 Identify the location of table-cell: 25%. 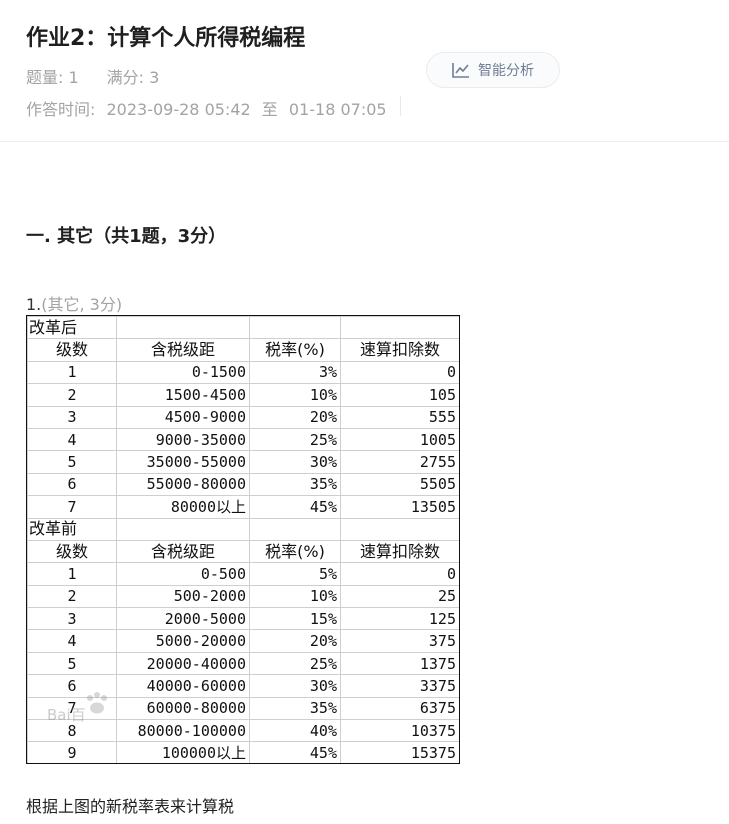
(295, 439).